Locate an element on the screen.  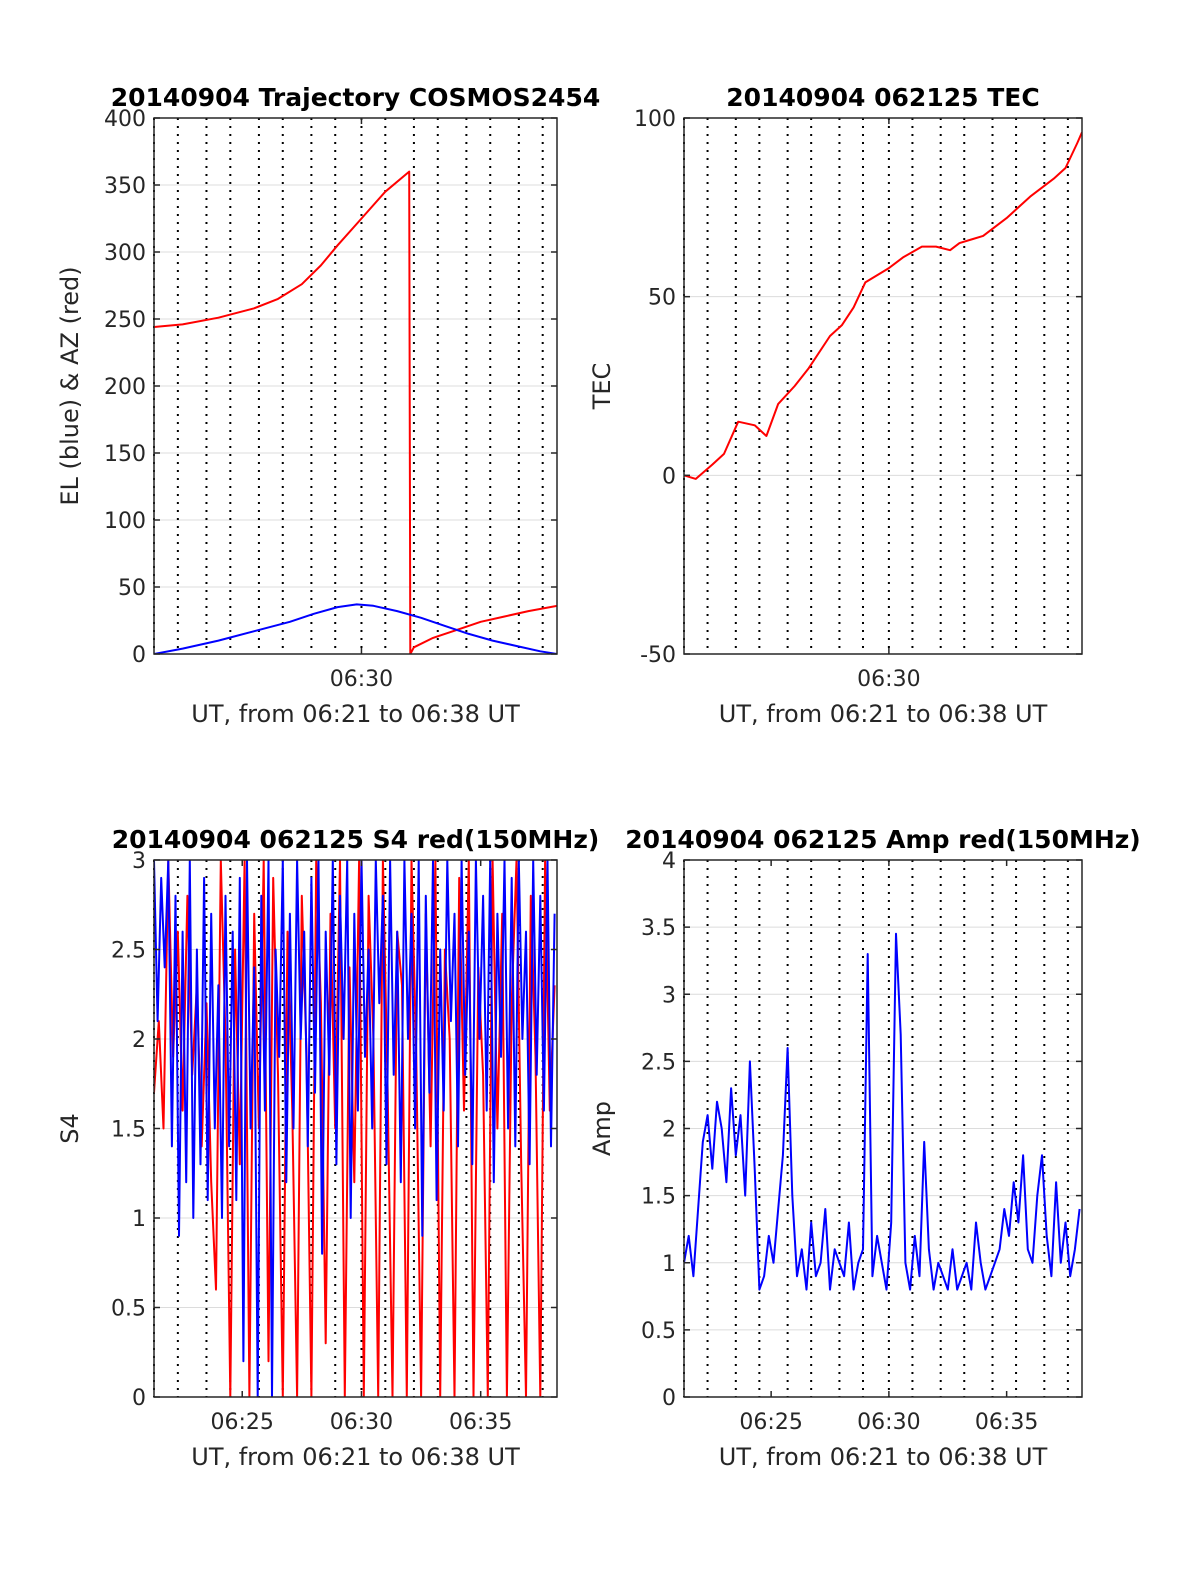
y-axis-label: EL (blue) & AZ (red) is located at coordinates (70, 385).